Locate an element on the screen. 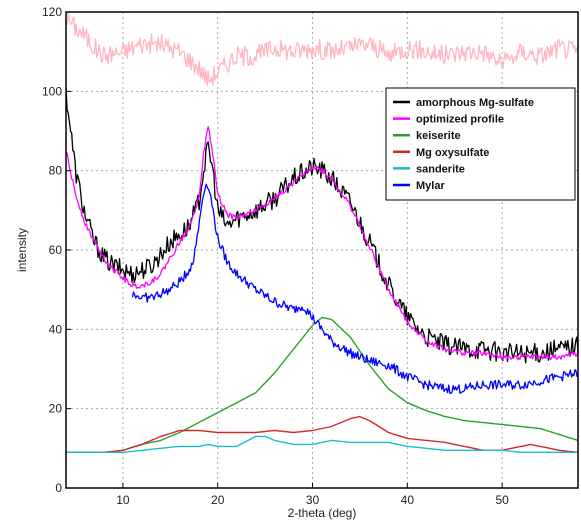 This screenshot has width=581, height=525. y-axis-label: intensity is located at coordinates (22, 250).